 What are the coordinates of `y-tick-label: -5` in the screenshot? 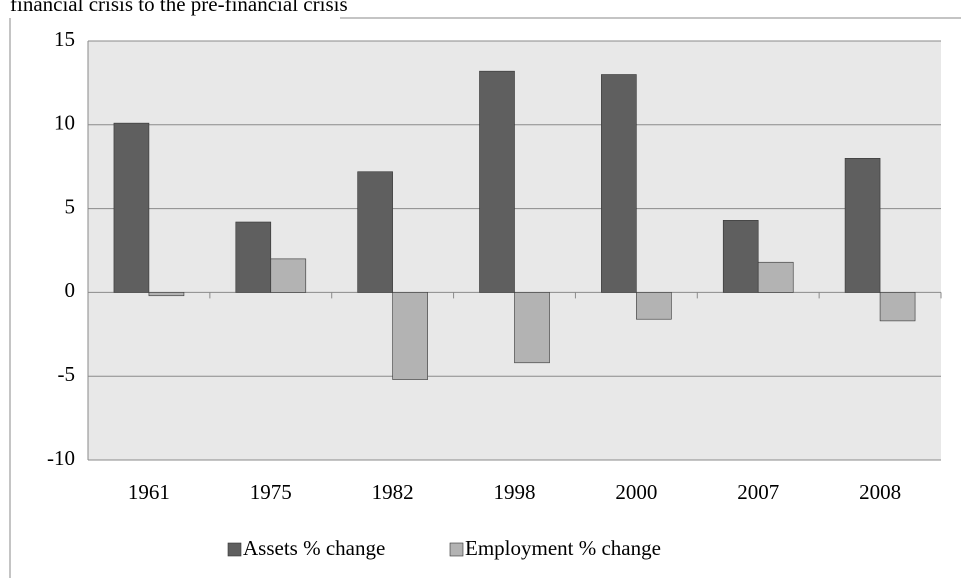 It's located at (67, 374).